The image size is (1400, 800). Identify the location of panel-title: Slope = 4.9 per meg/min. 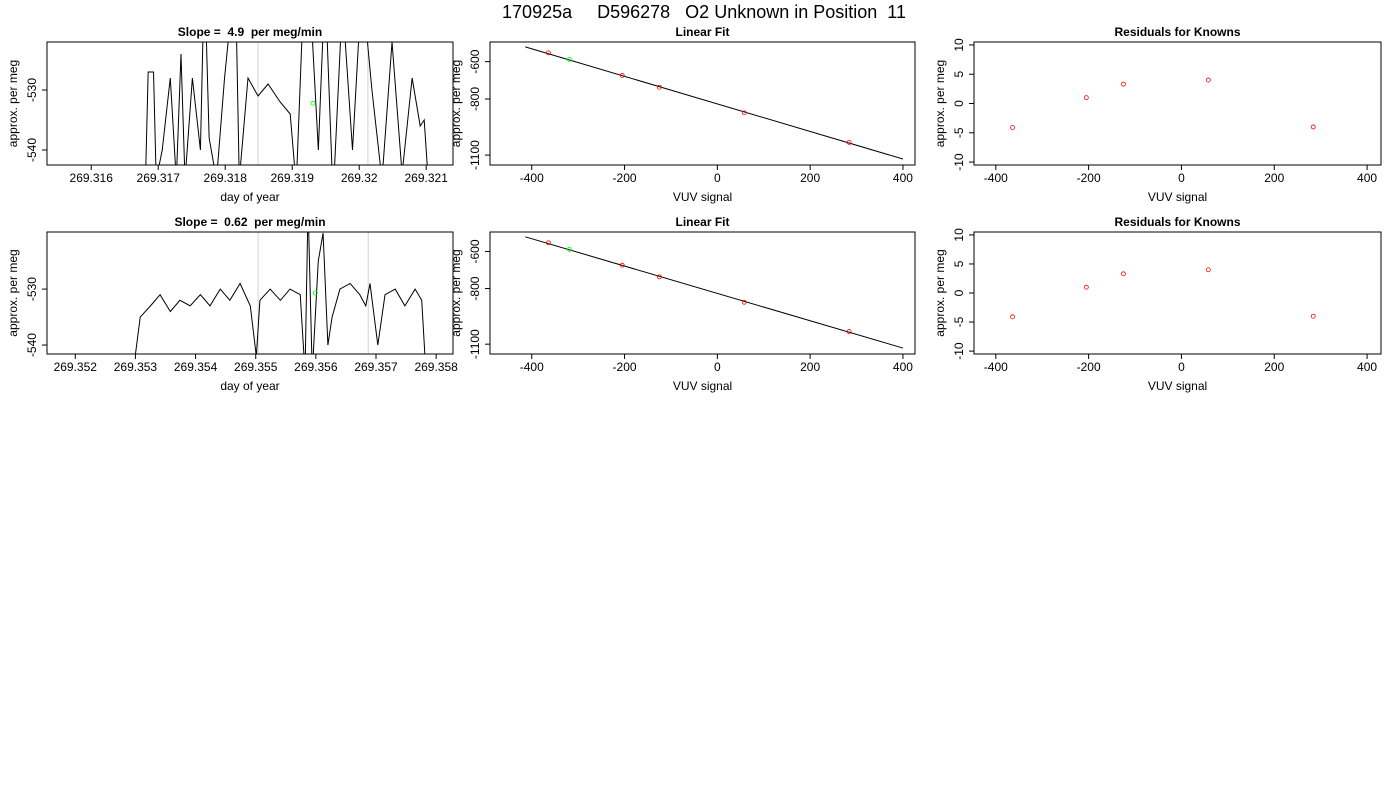
(250, 32).